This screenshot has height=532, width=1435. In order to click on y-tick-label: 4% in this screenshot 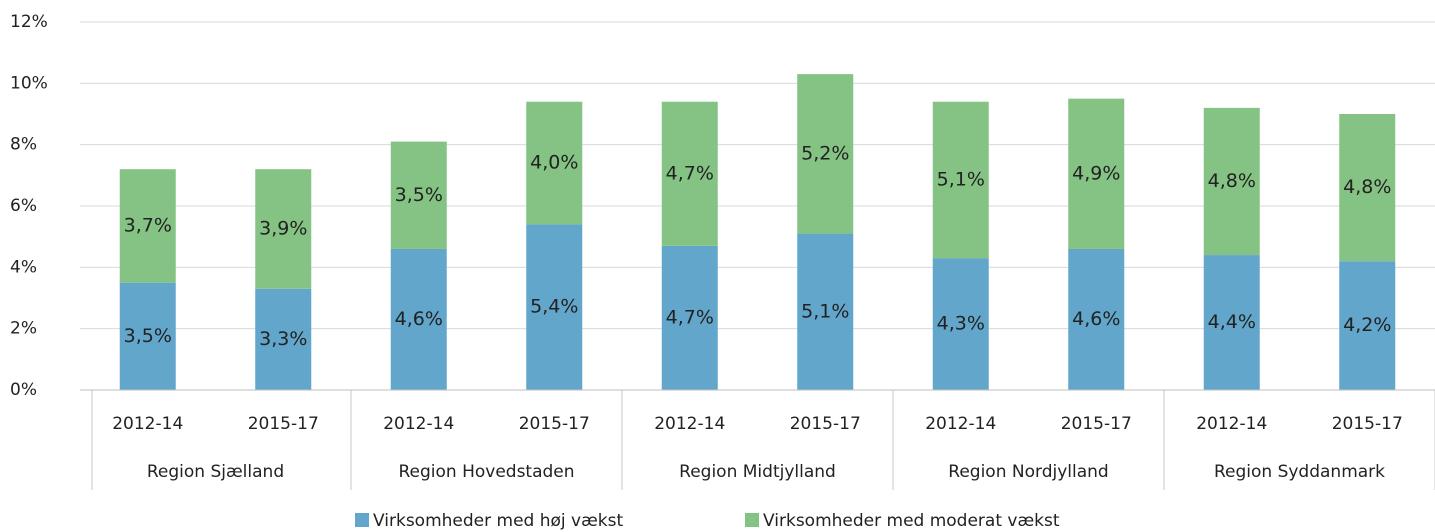, I will do `click(23, 267)`.